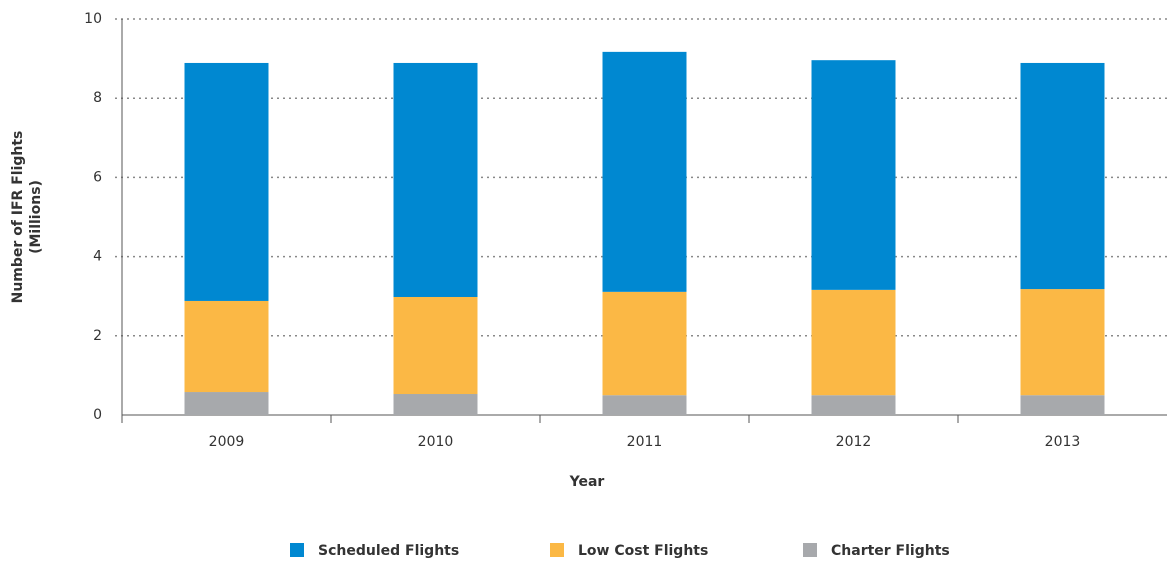  What do you see at coordinates (890, 551) in the screenshot?
I see `legend-label: Charter Flights` at bounding box center [890, 551].